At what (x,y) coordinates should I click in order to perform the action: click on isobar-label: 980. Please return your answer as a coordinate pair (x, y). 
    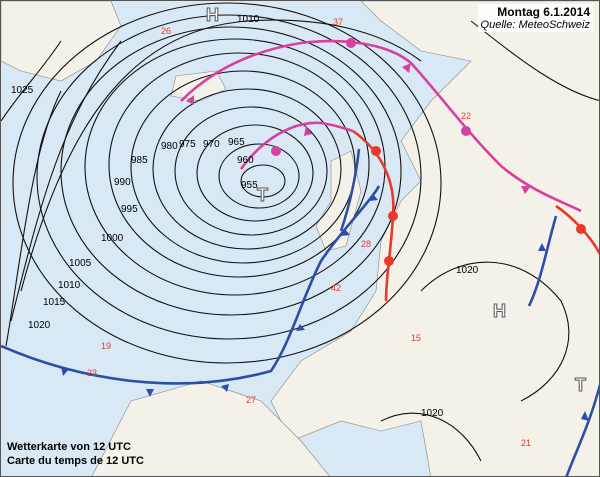
    Looking at the image, I should click on (169, 146).